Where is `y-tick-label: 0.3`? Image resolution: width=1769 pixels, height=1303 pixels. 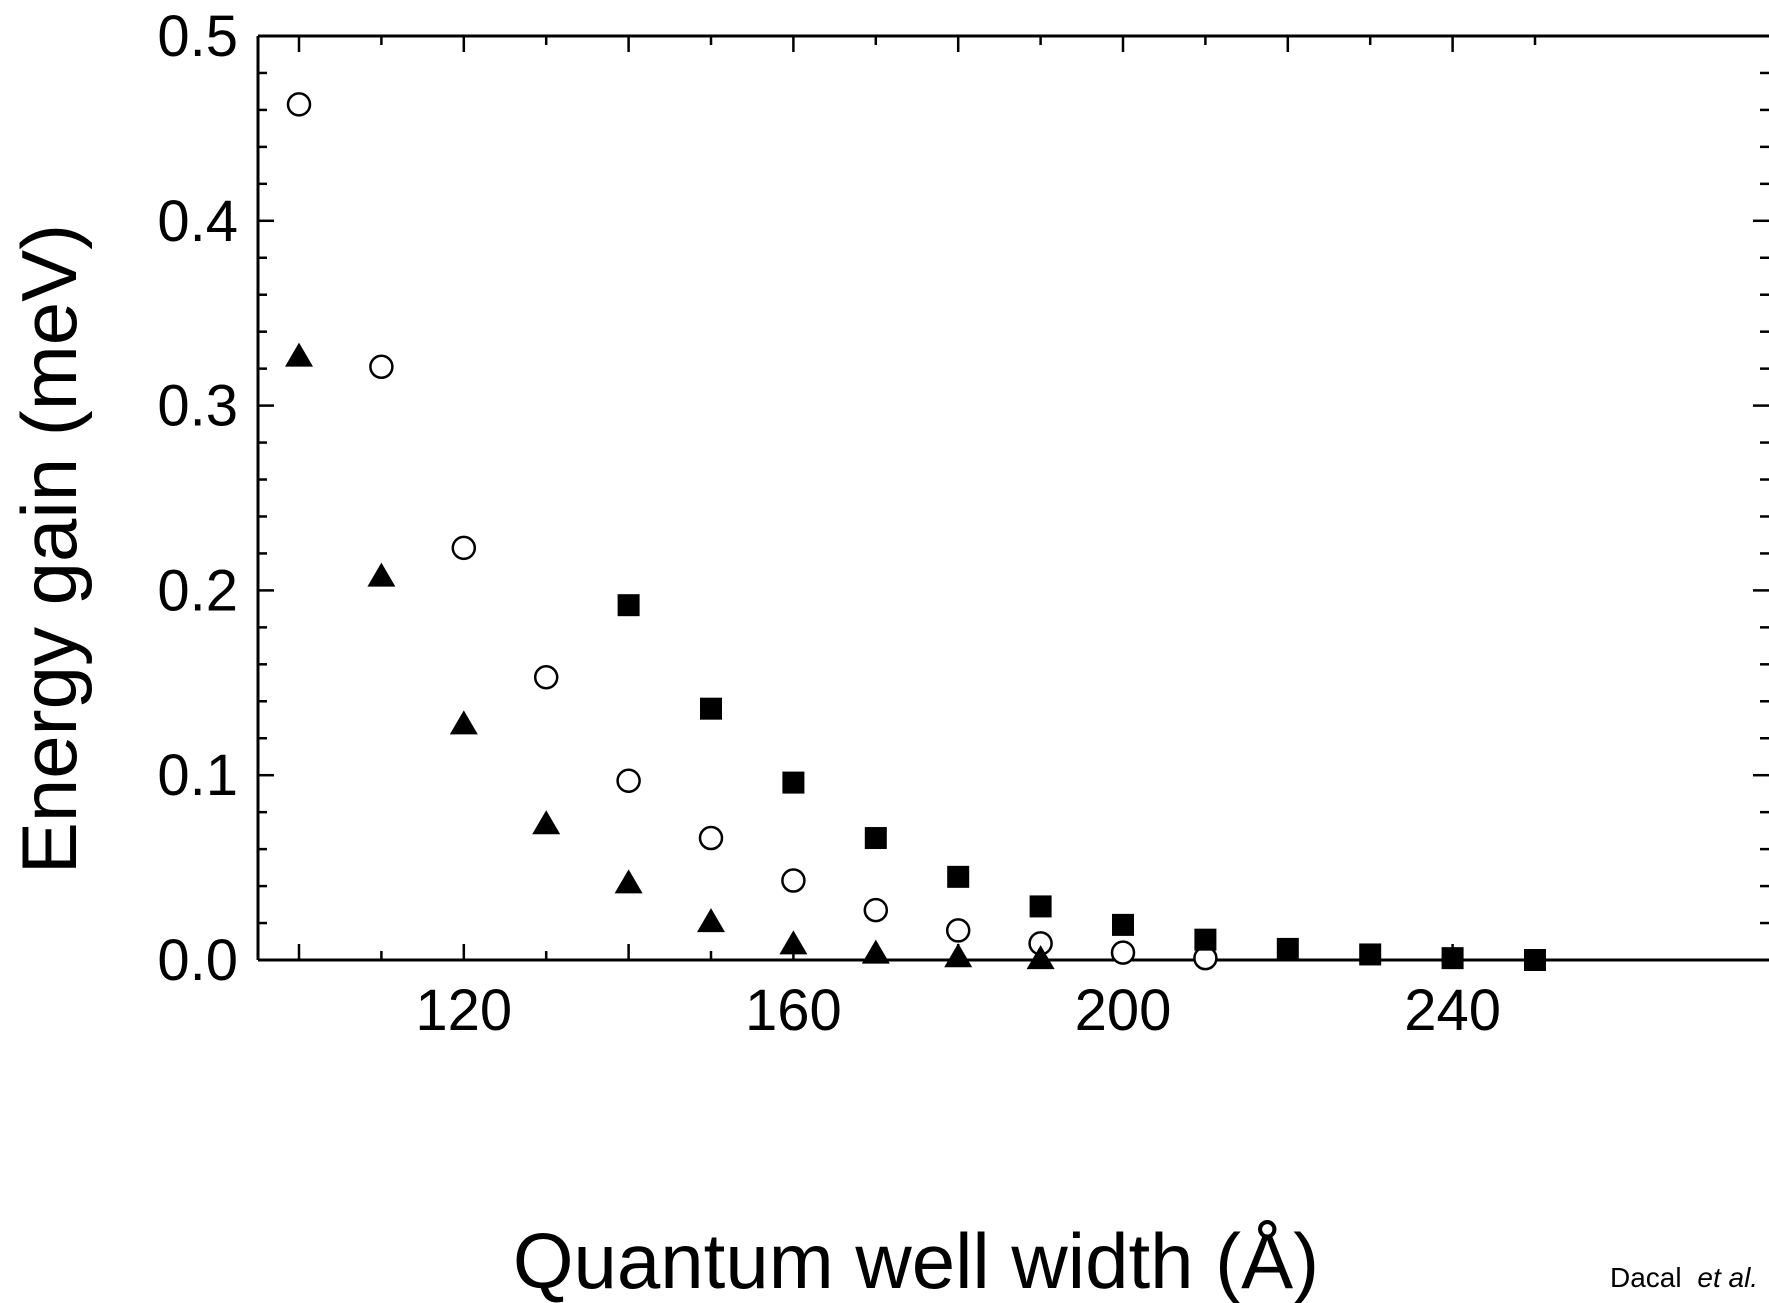
y-tick-label: 0.3 is located at coordinates (197, 406).